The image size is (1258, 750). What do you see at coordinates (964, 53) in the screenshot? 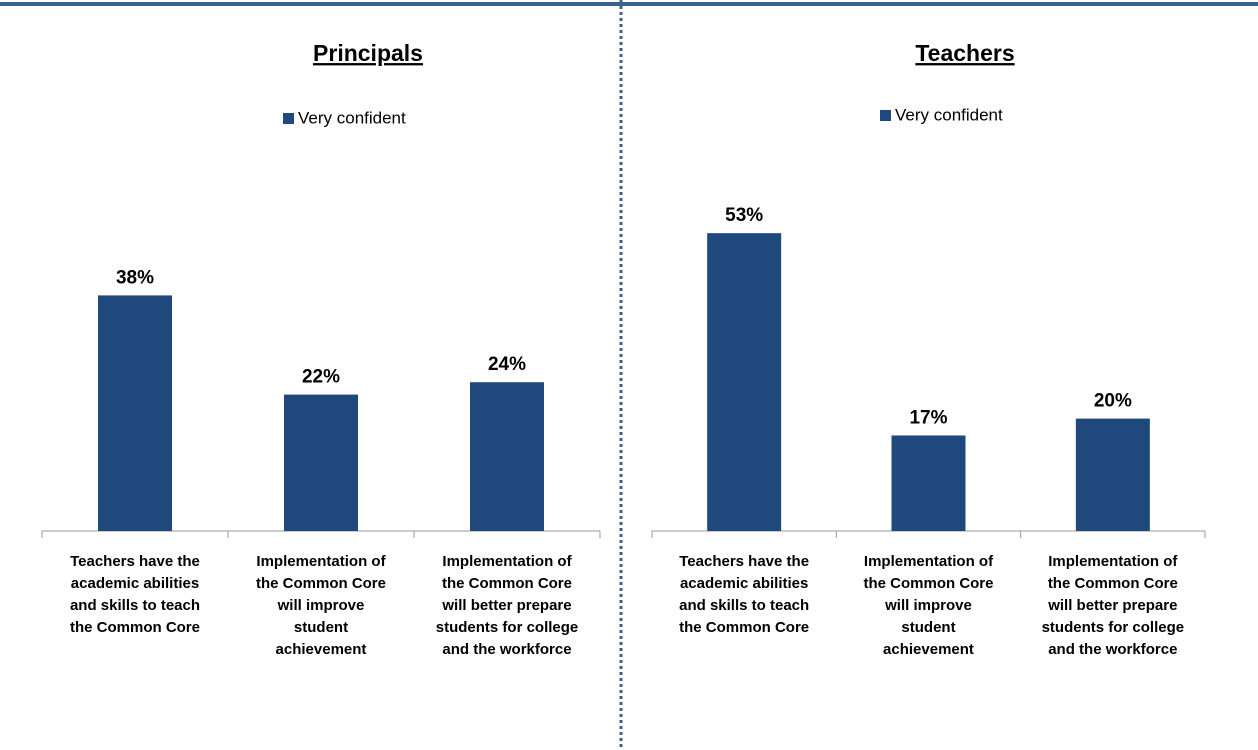
I see `chart-title: Teachers` at bounding box center [964, 53].